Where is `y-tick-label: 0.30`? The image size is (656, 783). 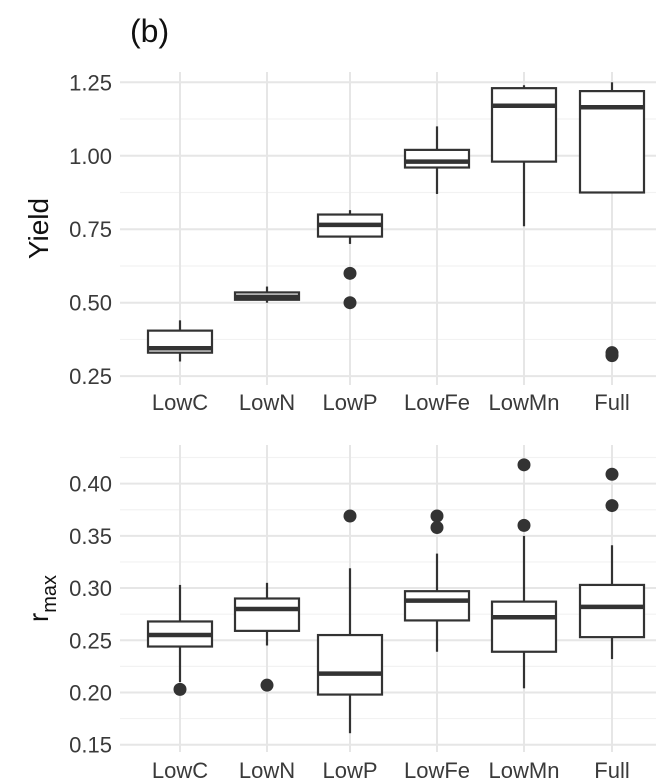 y-tick-label: 0.30 is located at coordinates (90, 588).